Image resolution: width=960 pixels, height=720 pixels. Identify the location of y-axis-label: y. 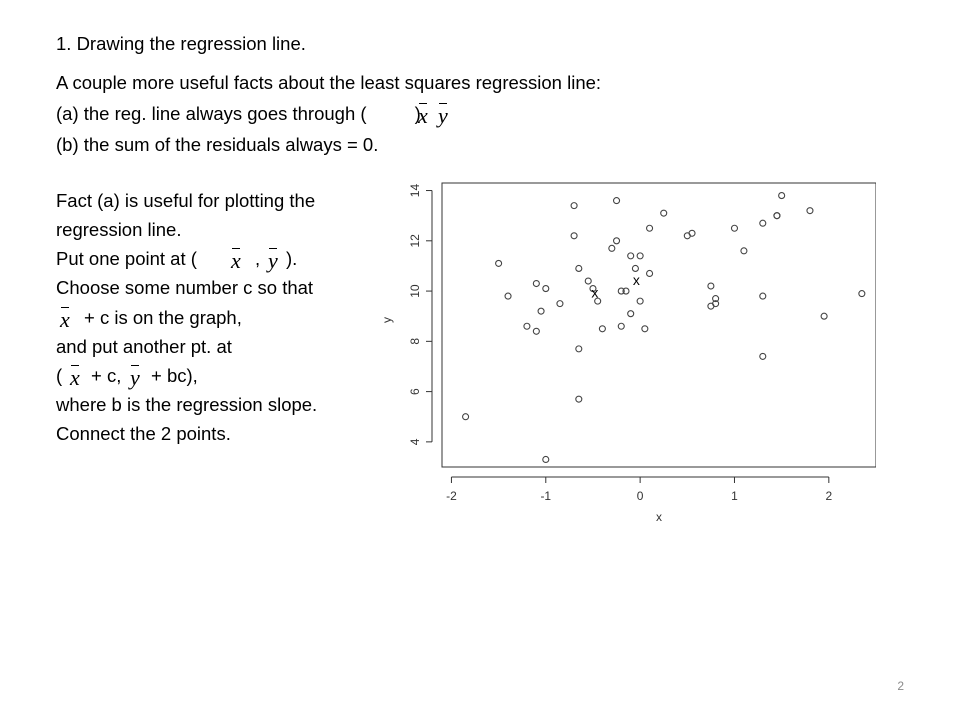
(387, 320).